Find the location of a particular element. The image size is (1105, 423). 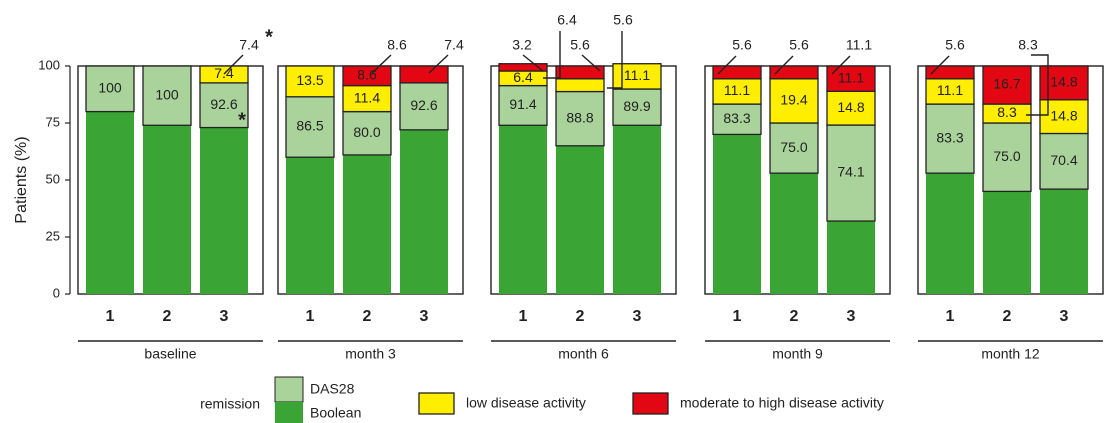

legend-swatch-low is located at coordinates (436, 403).